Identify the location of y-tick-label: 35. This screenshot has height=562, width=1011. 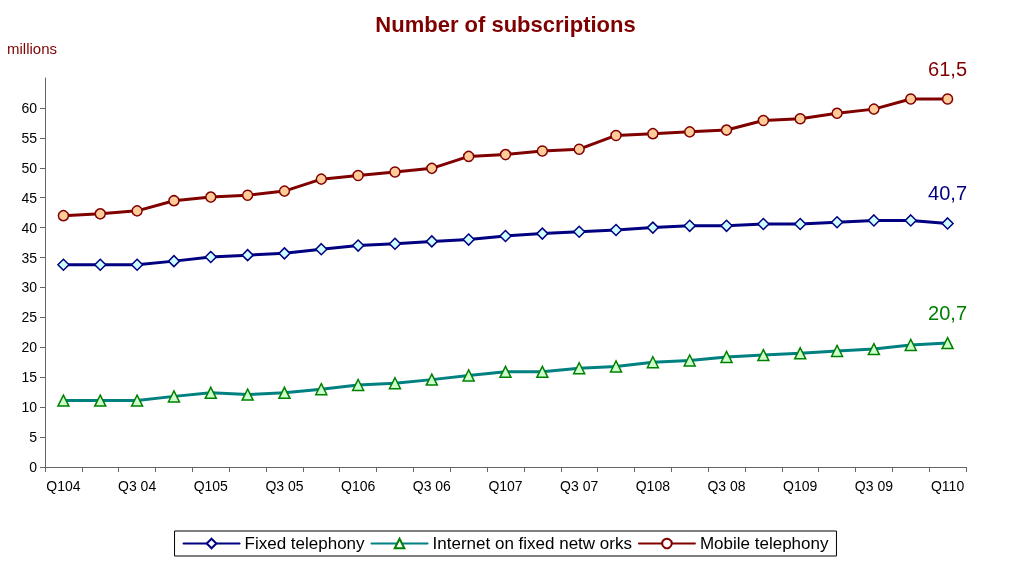
(29, 257).